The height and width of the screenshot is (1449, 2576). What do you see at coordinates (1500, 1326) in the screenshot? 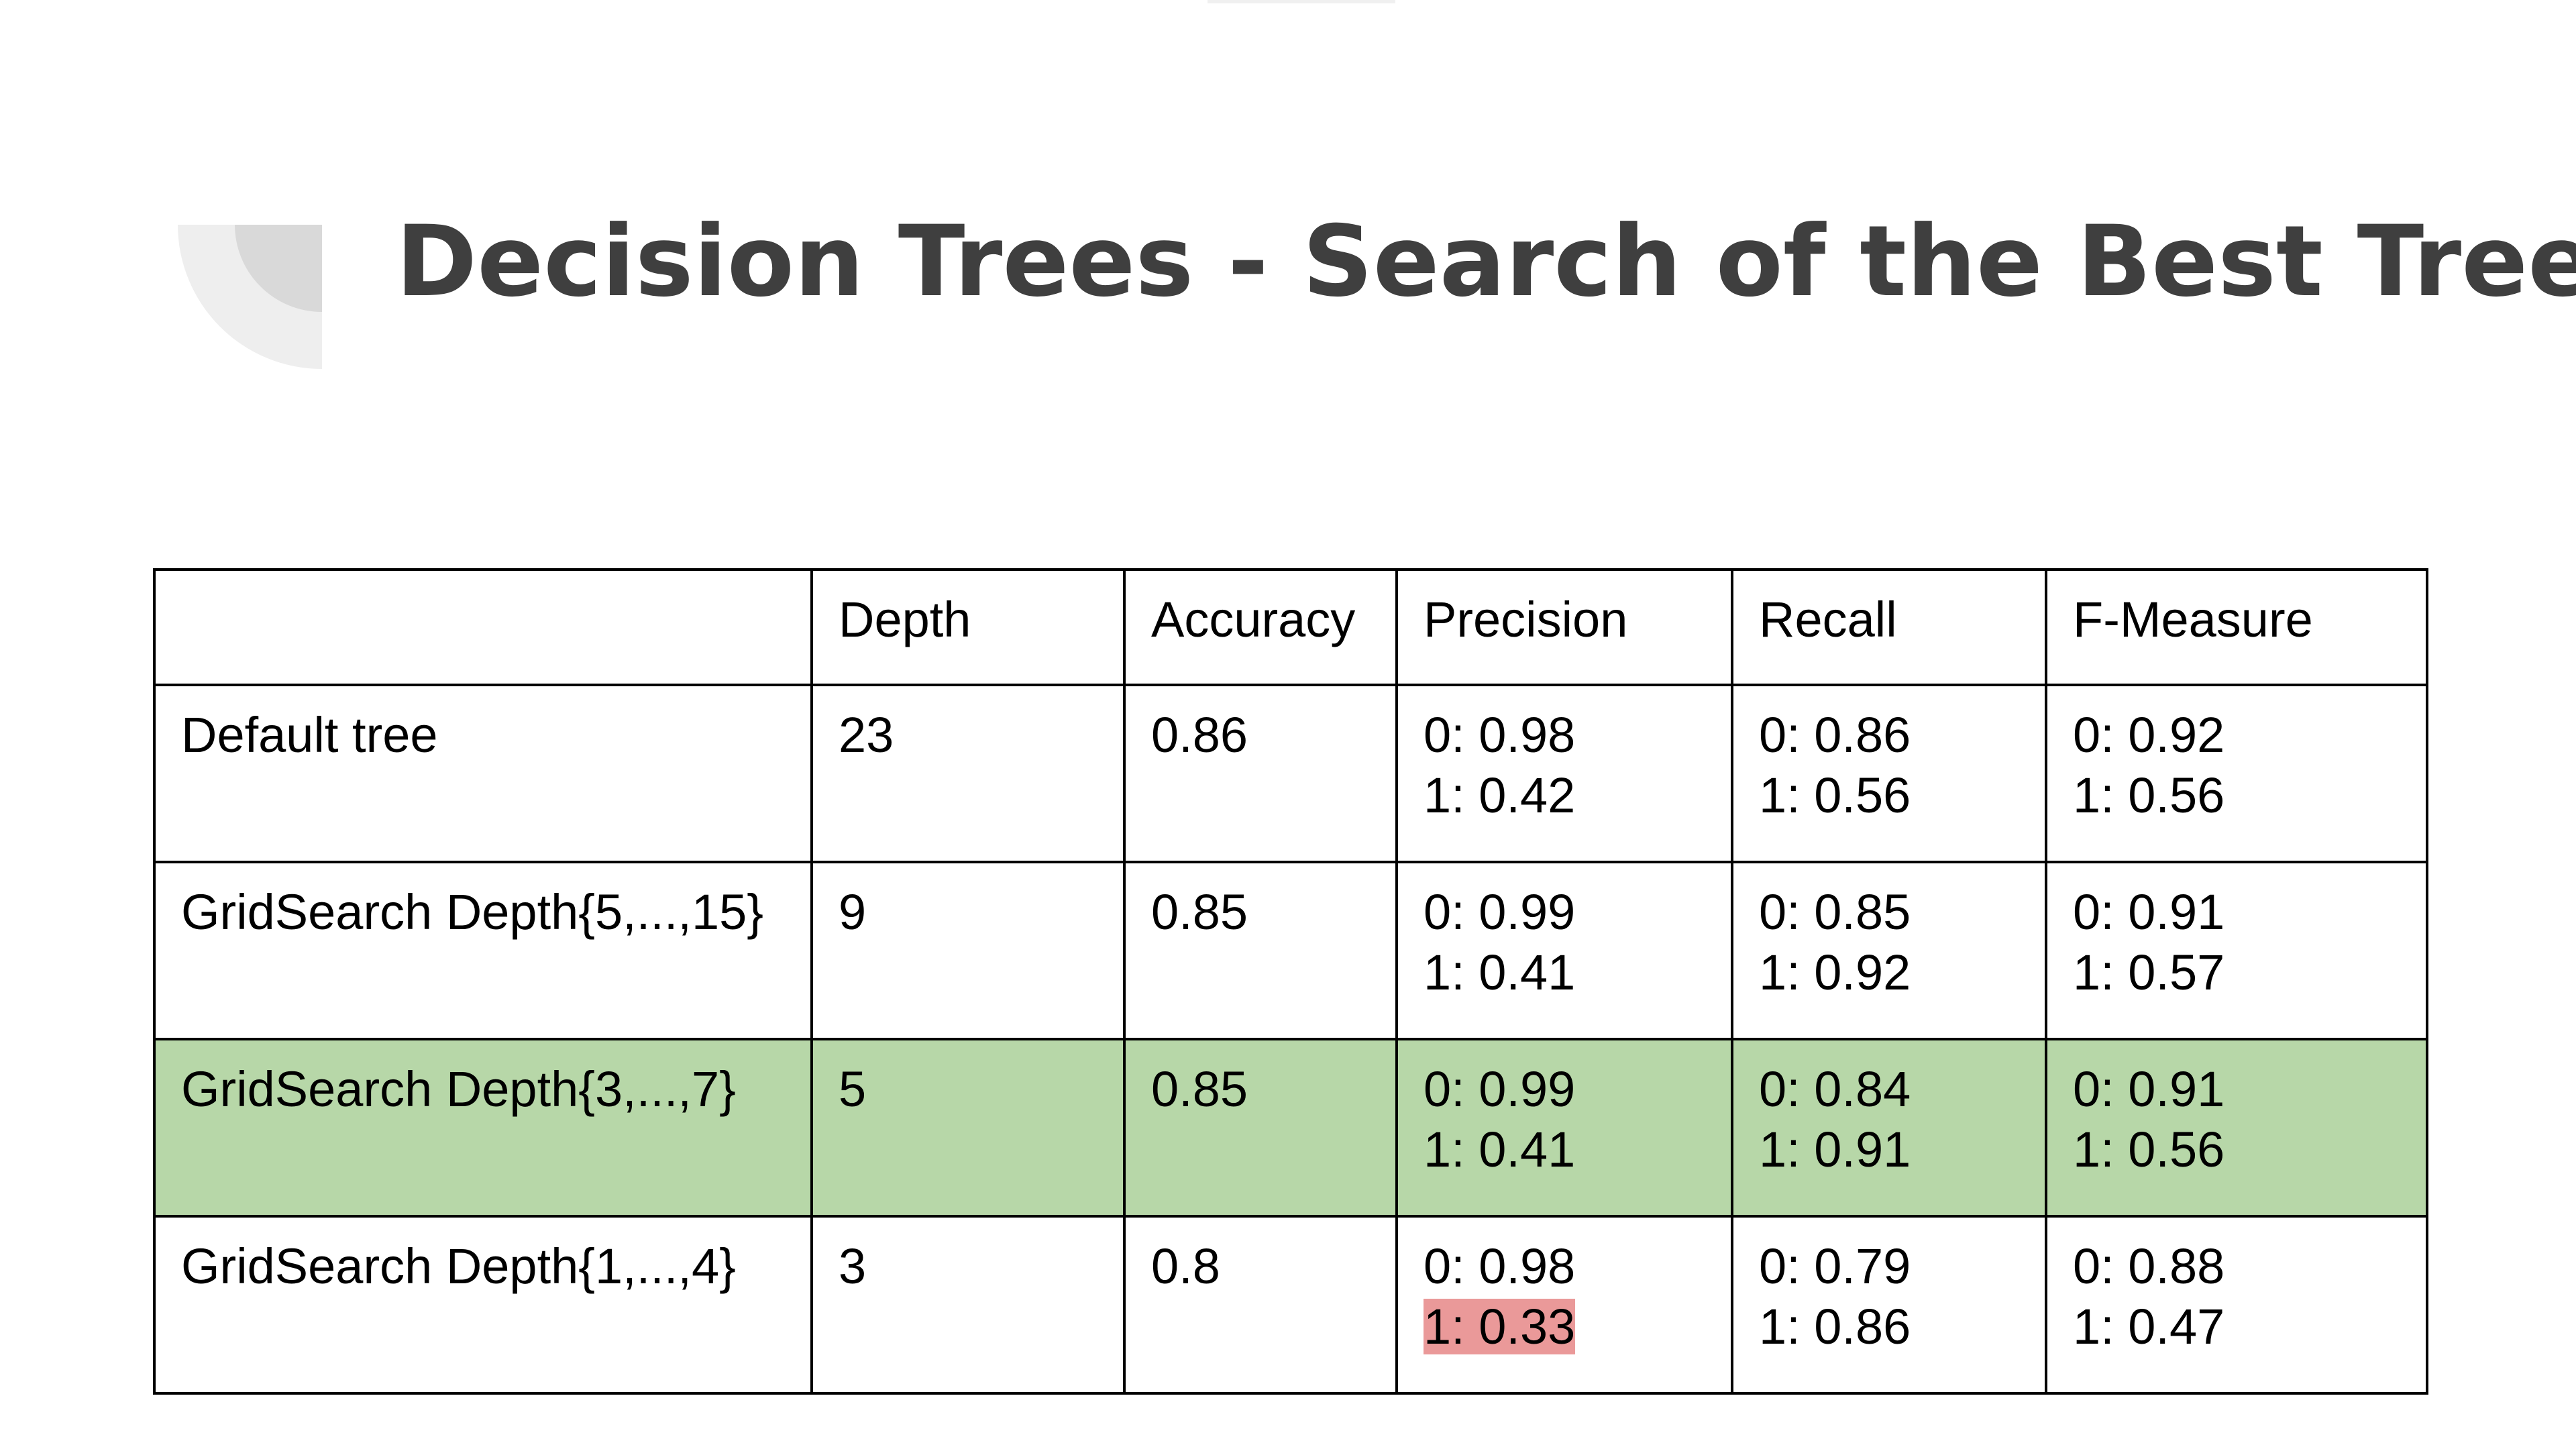
I see `precision-class-1-flagged: 1: 0.33` at bounding box center [1500, 1326].